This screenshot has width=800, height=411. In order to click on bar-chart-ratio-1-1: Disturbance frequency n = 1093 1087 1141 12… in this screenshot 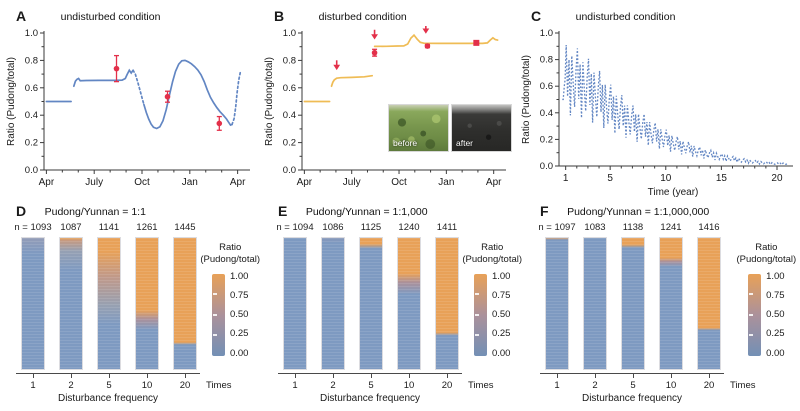, I will do `click(122, 315)`.